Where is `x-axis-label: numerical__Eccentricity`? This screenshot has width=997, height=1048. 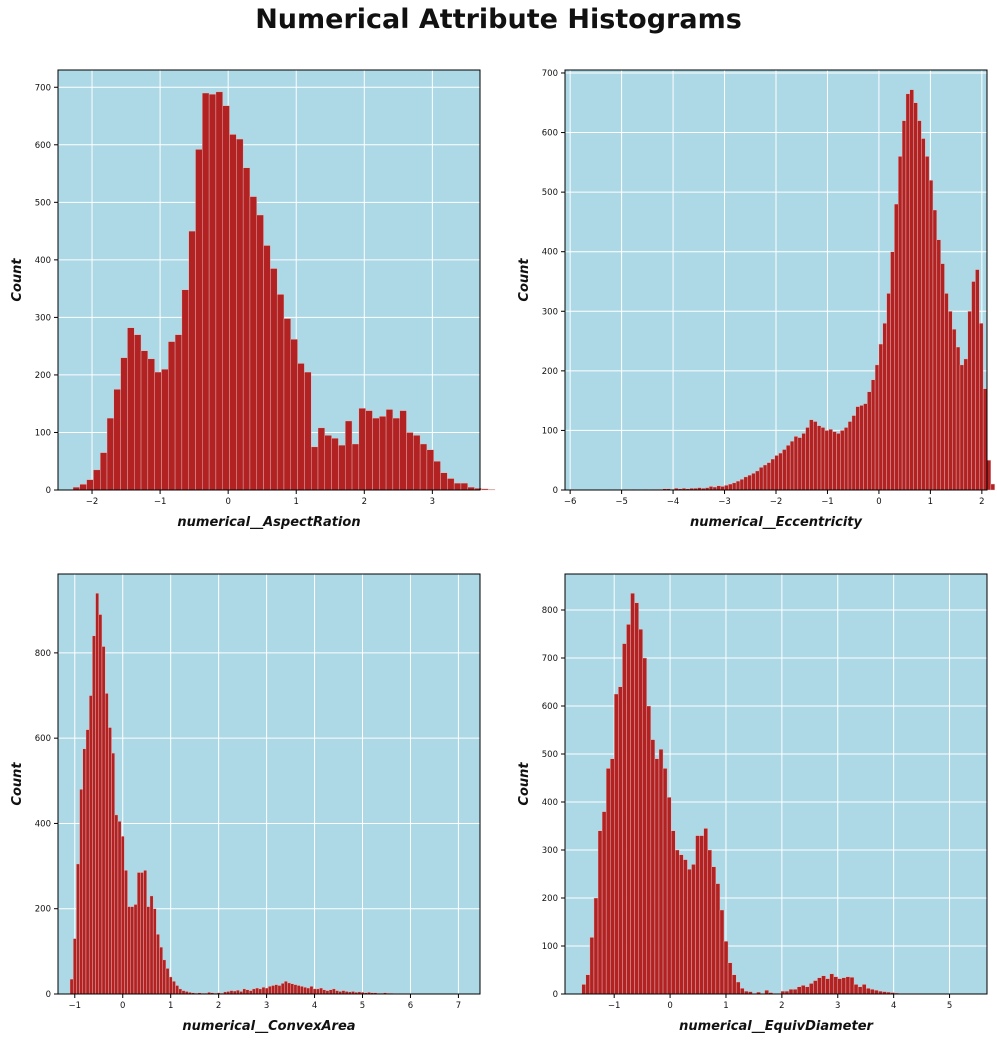
x-axis-label: numerical__Eccentricity is located at coordinates (776, 522).